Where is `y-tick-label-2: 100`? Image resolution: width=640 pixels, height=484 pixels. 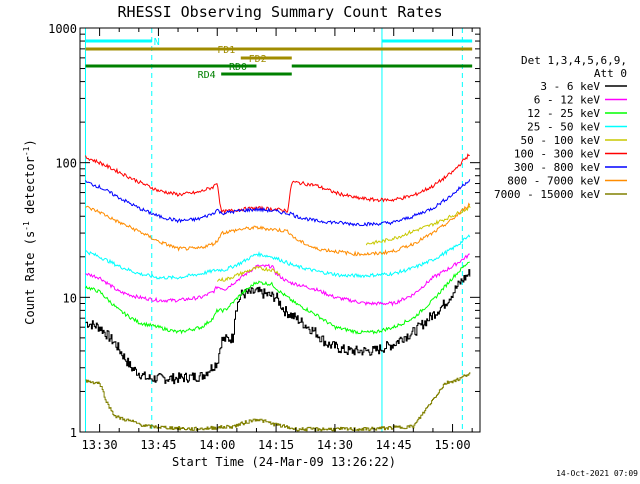 y-tick-label-2: 100 is located at coordinates (66, 164).